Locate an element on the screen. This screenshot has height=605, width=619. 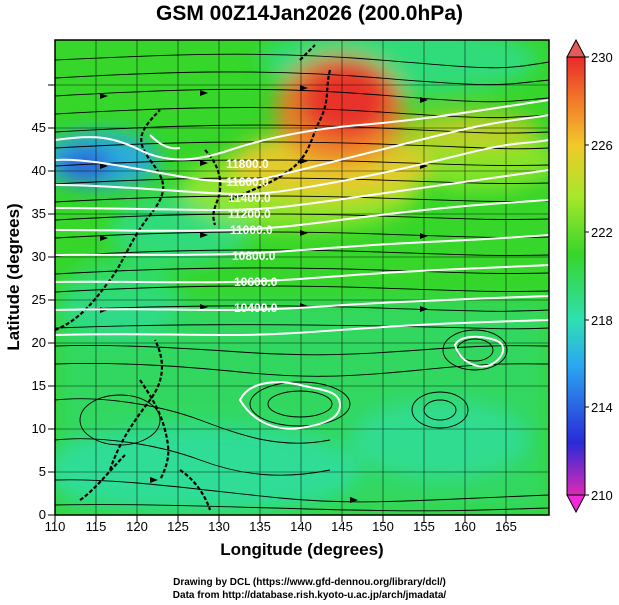
colorbar-tick-label: 214 is located at coordinates (602, 407).